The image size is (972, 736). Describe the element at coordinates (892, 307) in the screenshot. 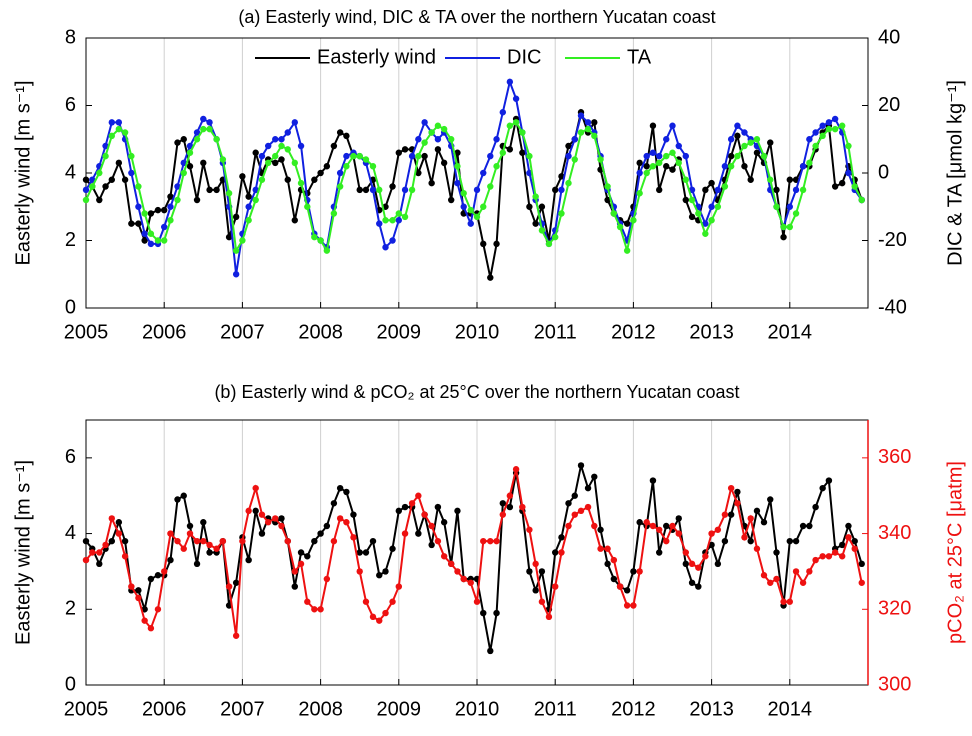

I see `y2-tick-label: -40` at that location.